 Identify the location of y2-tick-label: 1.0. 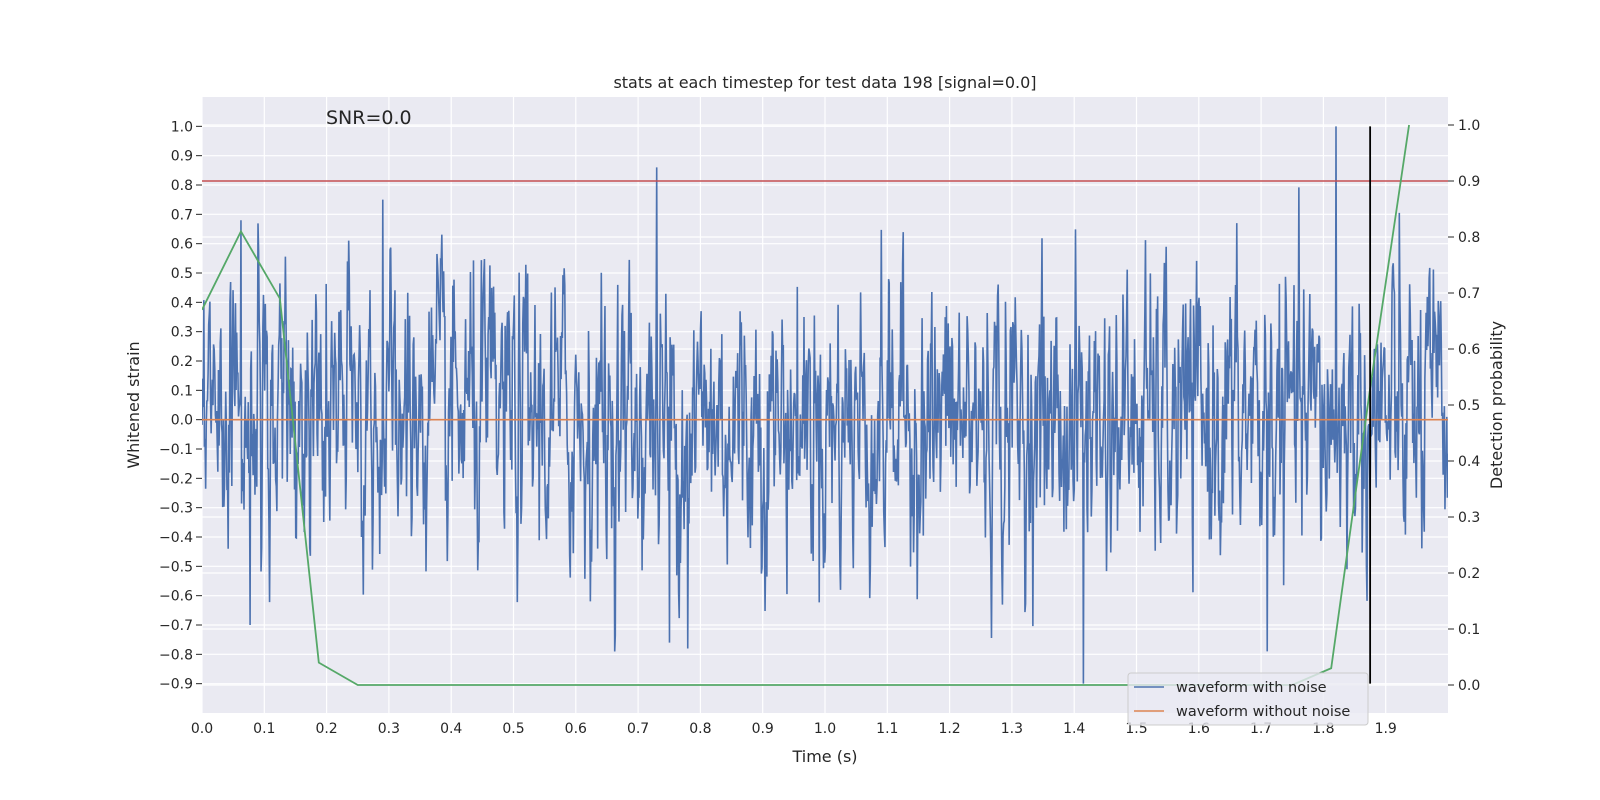
(1469, 126).